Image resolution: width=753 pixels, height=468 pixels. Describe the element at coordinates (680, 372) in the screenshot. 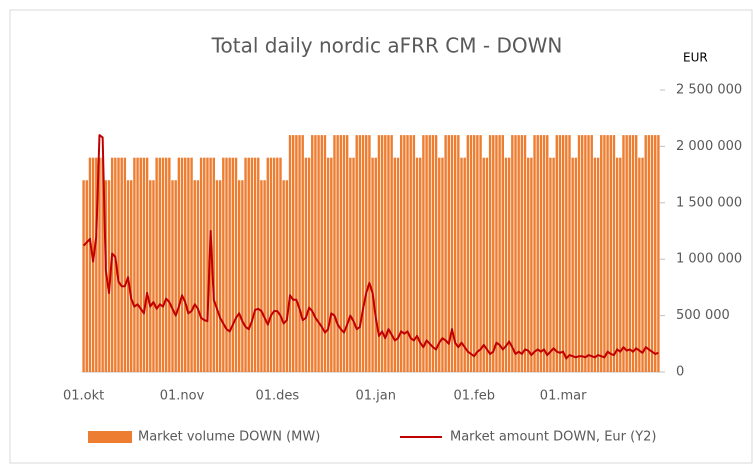

I see `y2-tick-label: 0` at that location.